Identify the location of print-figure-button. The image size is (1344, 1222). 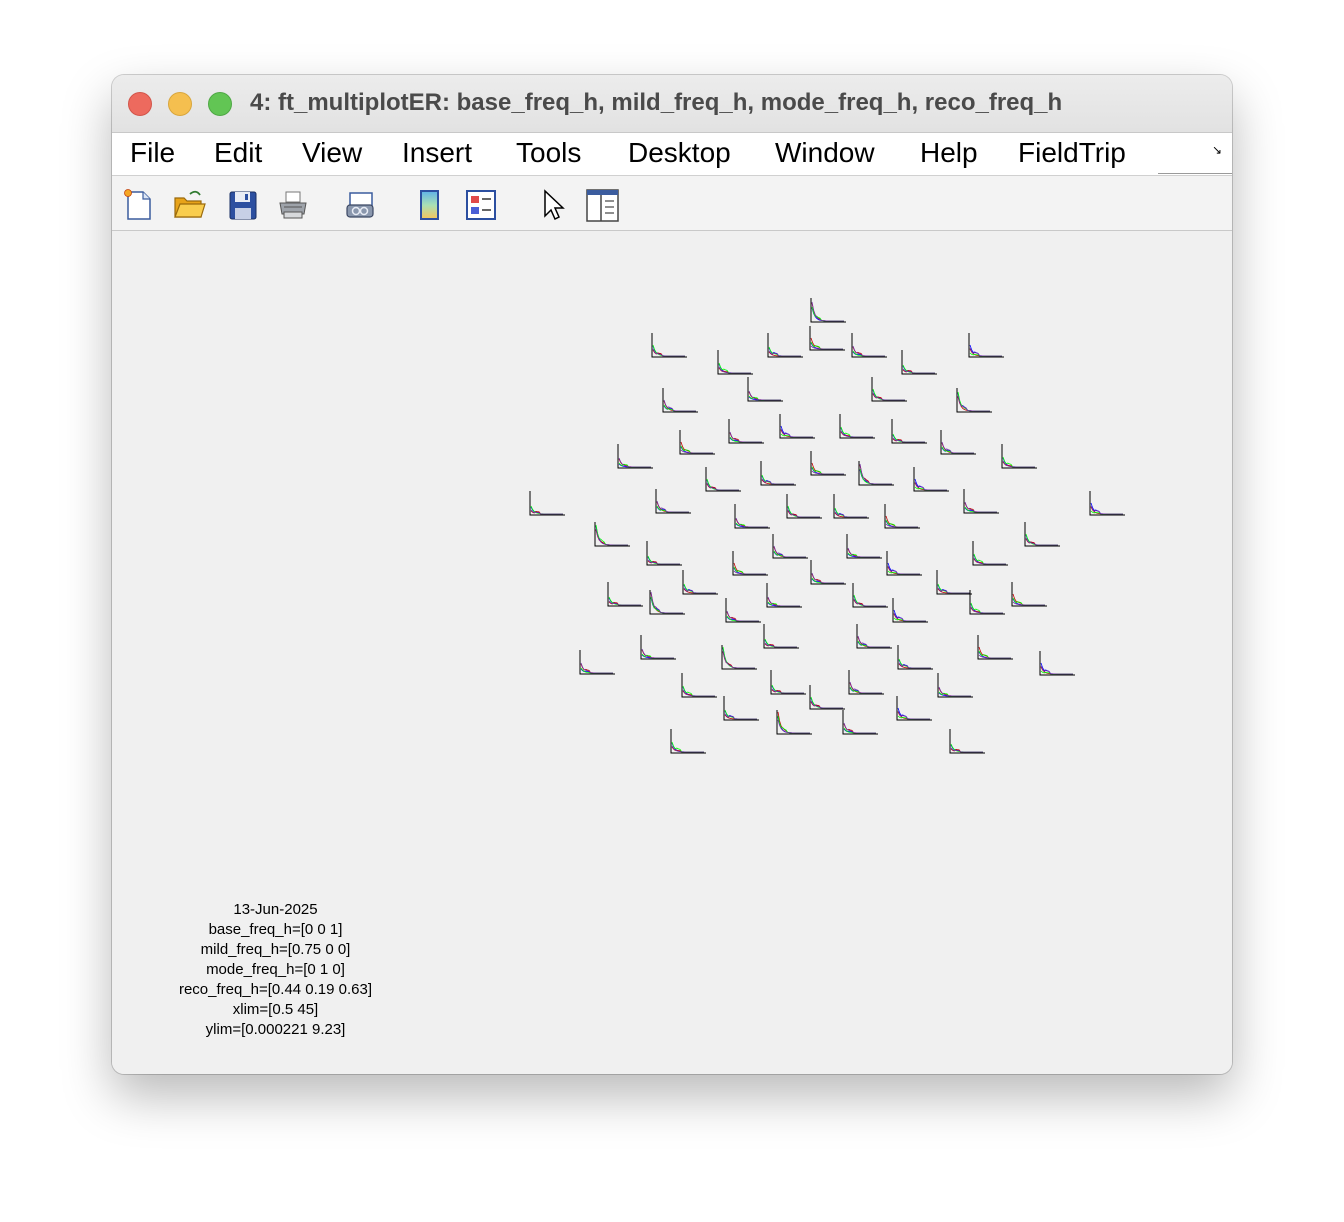
(293, 205).